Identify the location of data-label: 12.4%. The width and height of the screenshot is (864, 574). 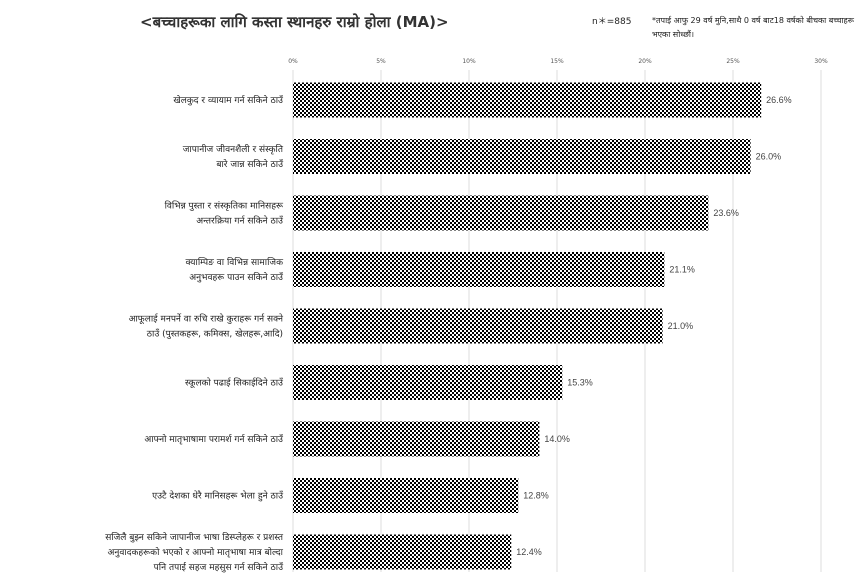
(529, 552).